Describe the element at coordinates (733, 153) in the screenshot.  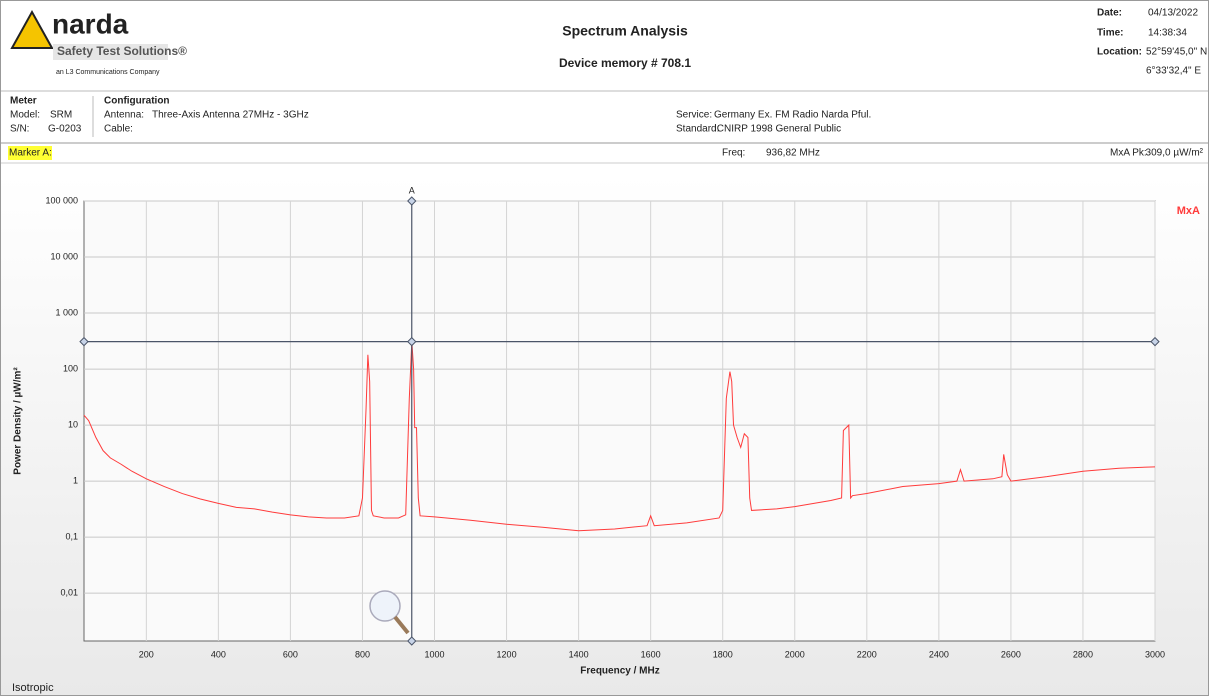
I see `freq-label: Freq:` at that location.